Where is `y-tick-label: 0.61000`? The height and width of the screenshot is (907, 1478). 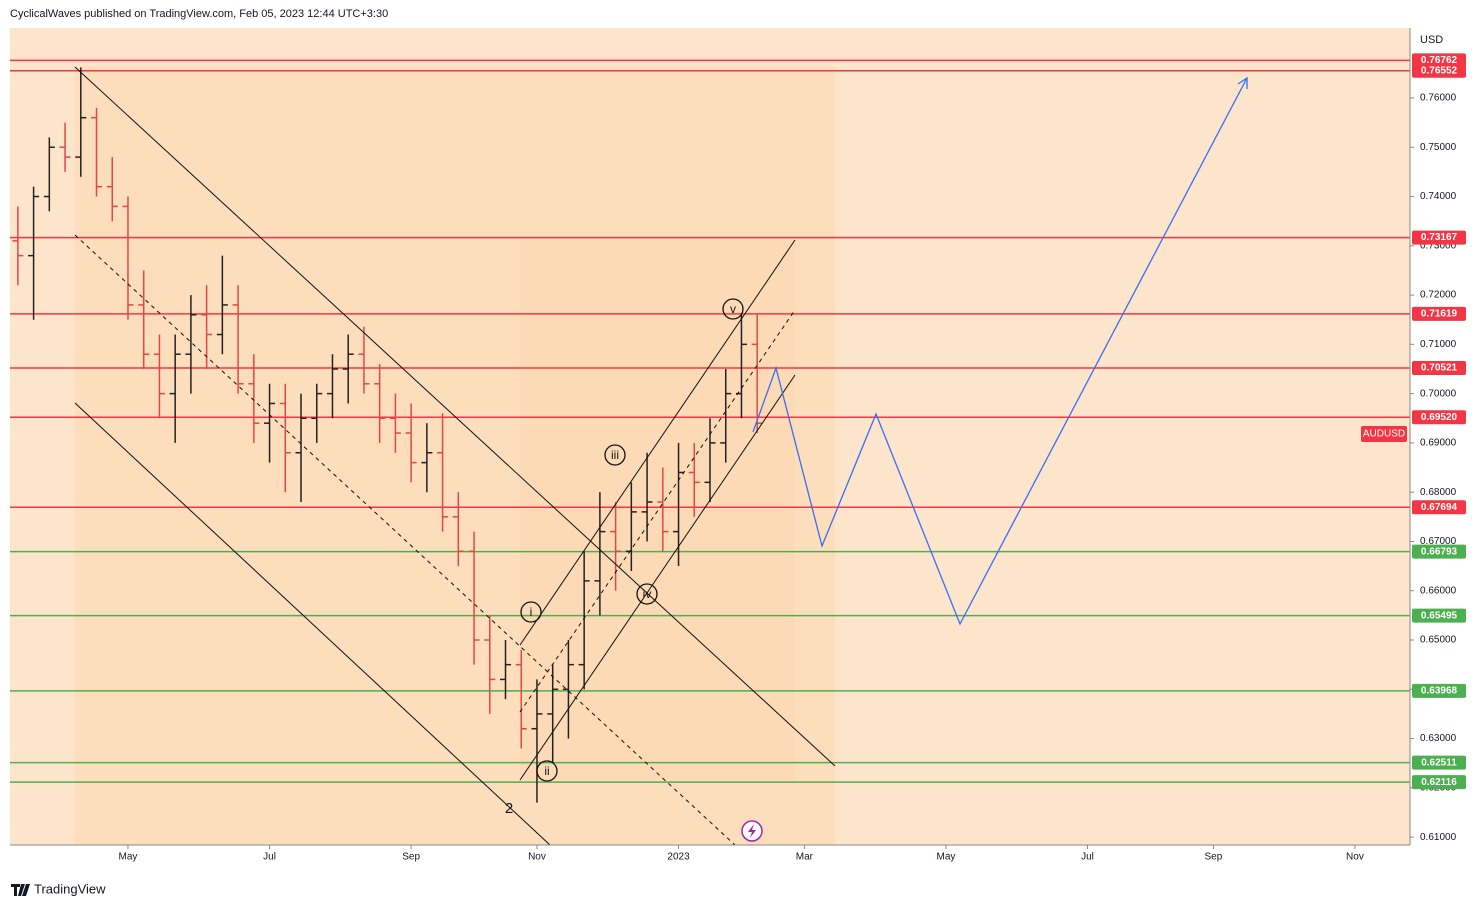 y-tick-label: 0.61000 is located at coordinates (1438, 837).